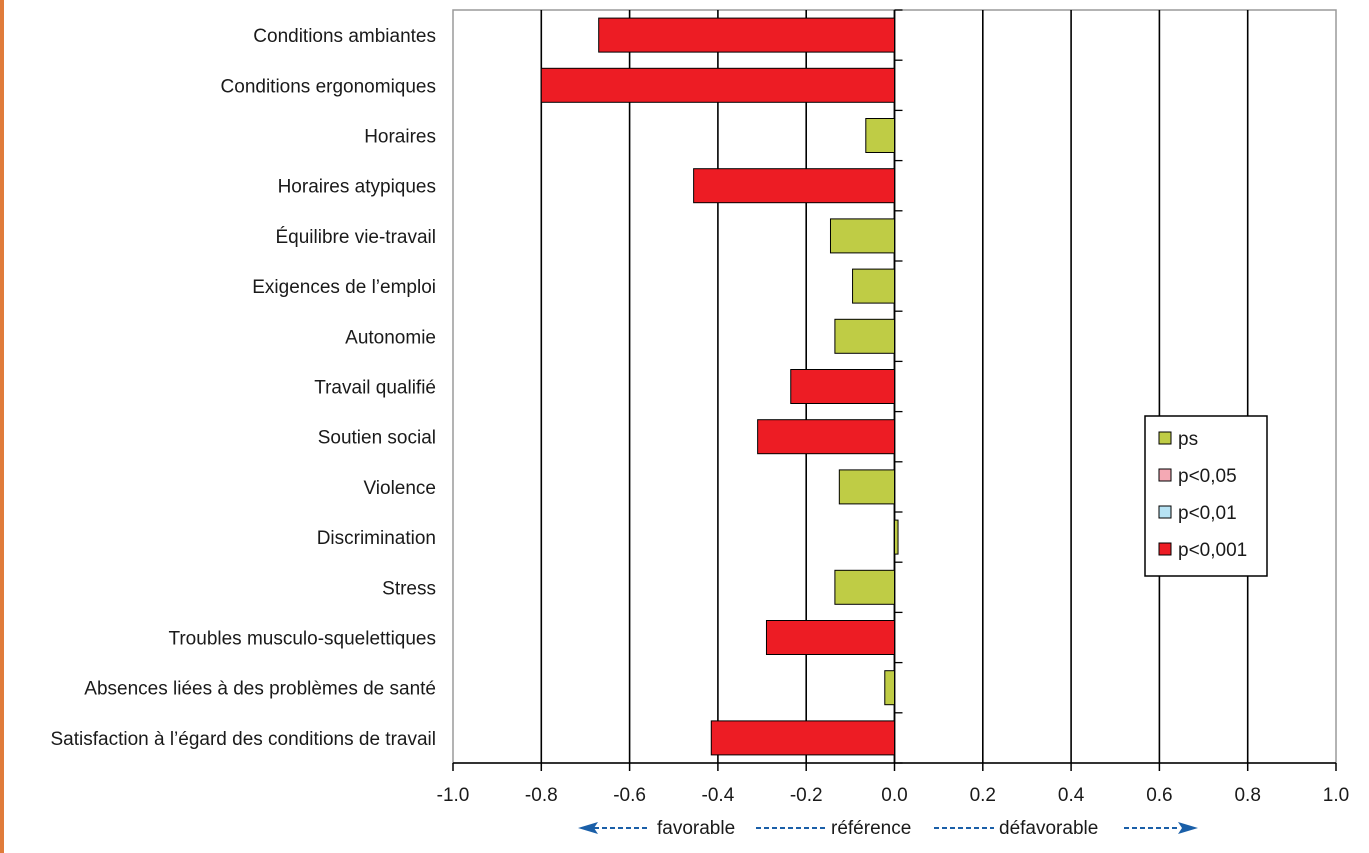 Image resolution: width=1369 pixels, height=853 pixels. I want to click on x-tick-label: -0.6, so click(629, 795).